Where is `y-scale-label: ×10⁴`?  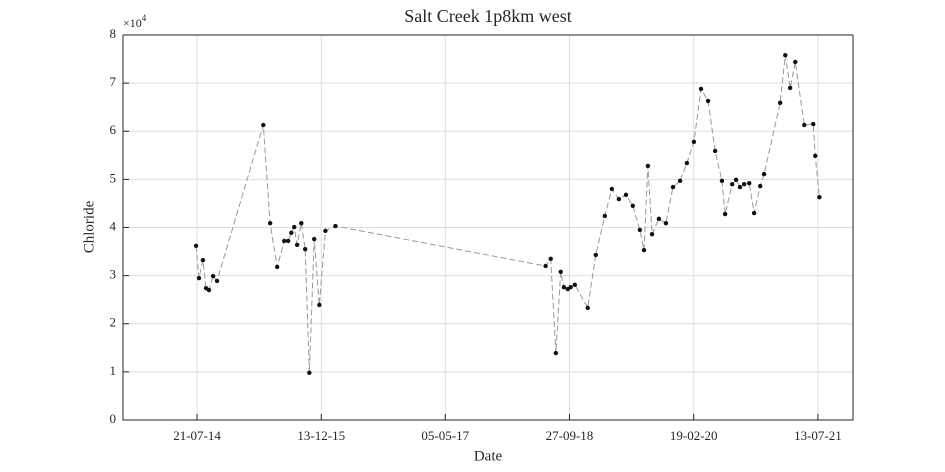
y-scale-label: ×10⁴ is located at coordinates (135, 21).